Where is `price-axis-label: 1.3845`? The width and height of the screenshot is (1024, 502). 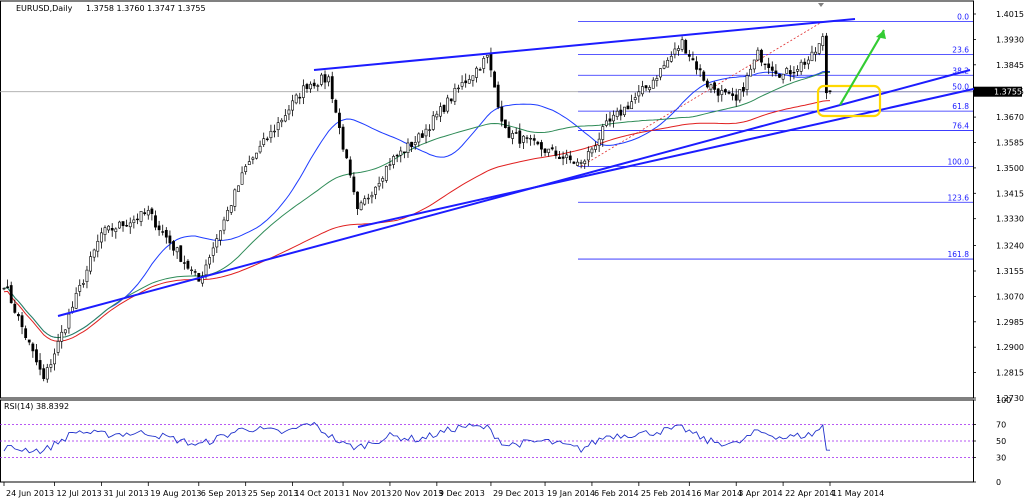
price-axis-label: 1.3845 is located at coordinates (1010, 65).